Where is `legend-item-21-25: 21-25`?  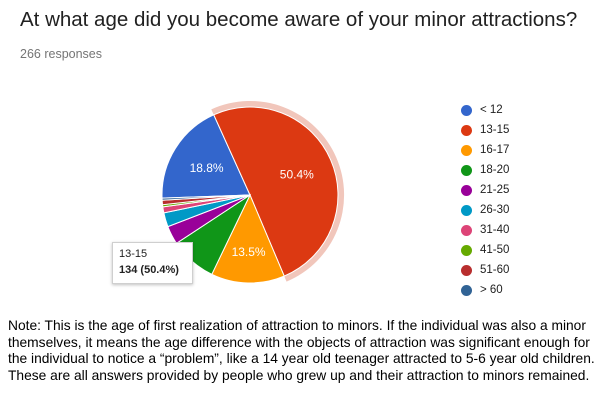 legend-item-21-25: 21-25 is located at coordinates (485, 190).